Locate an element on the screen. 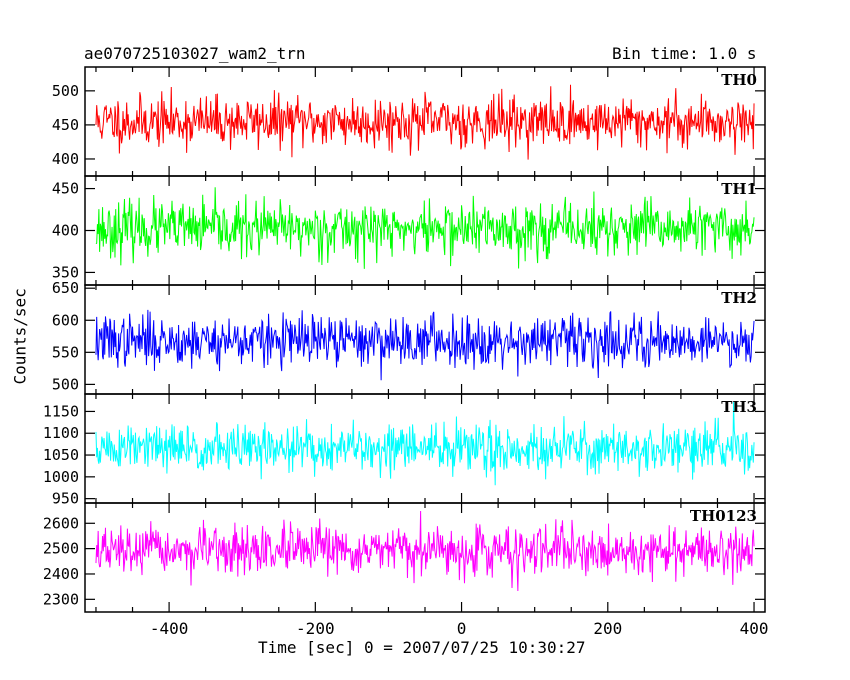 The height and width of the screenshot is (680, 850). y-tick-label: 1000 is located at coordinates (61, 477).